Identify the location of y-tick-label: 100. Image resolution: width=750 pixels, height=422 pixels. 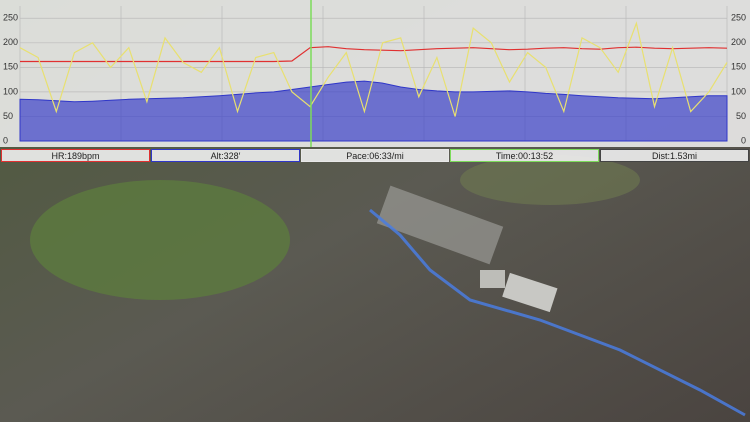
(10, 91).